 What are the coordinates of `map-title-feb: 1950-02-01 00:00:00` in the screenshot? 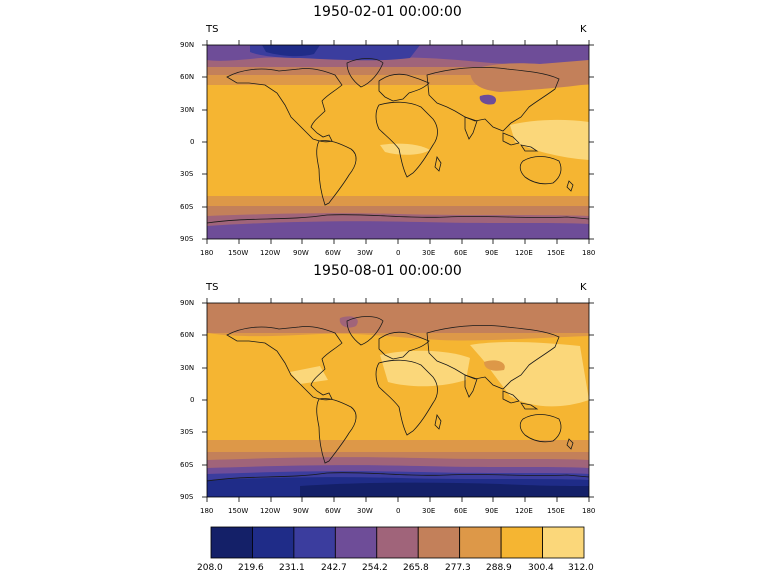 It's located at (387, 12).